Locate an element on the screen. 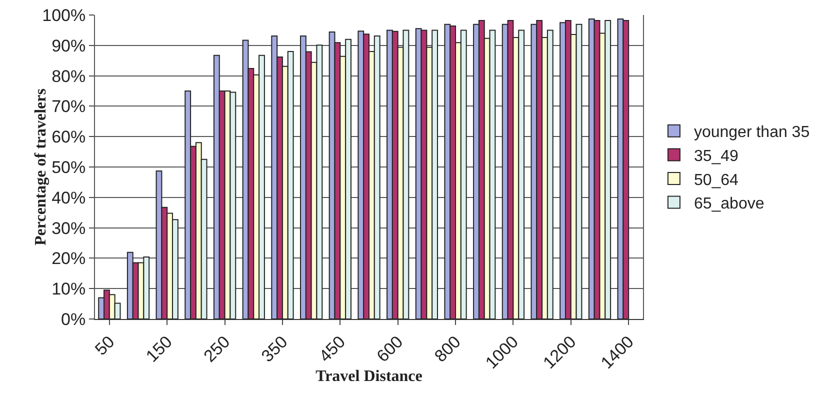 The height and width of the screenshot is (414, 825). x-tick-label: 250 is located at coordinates (217, 349).